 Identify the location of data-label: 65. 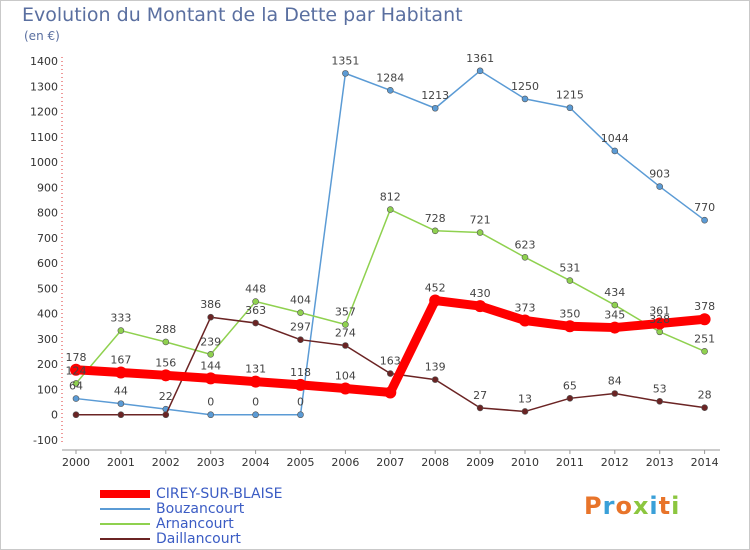
(570, 385).